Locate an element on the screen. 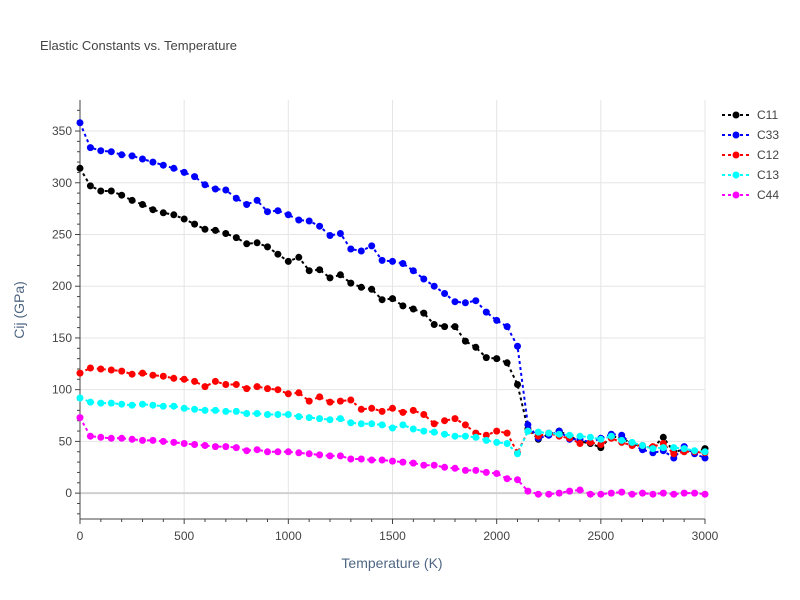 The height and width of the screenshot is (600, 800). legend: C11 C33 C12 C13 C44 is located at coordinates (750, 155).